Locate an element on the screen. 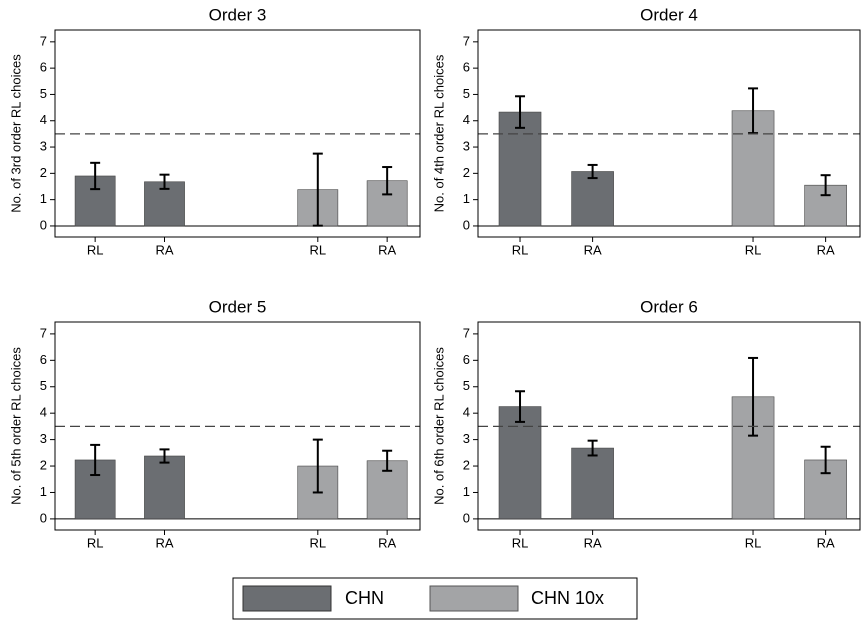  panel-title: Order 4 is located at coordinates (669, 14).